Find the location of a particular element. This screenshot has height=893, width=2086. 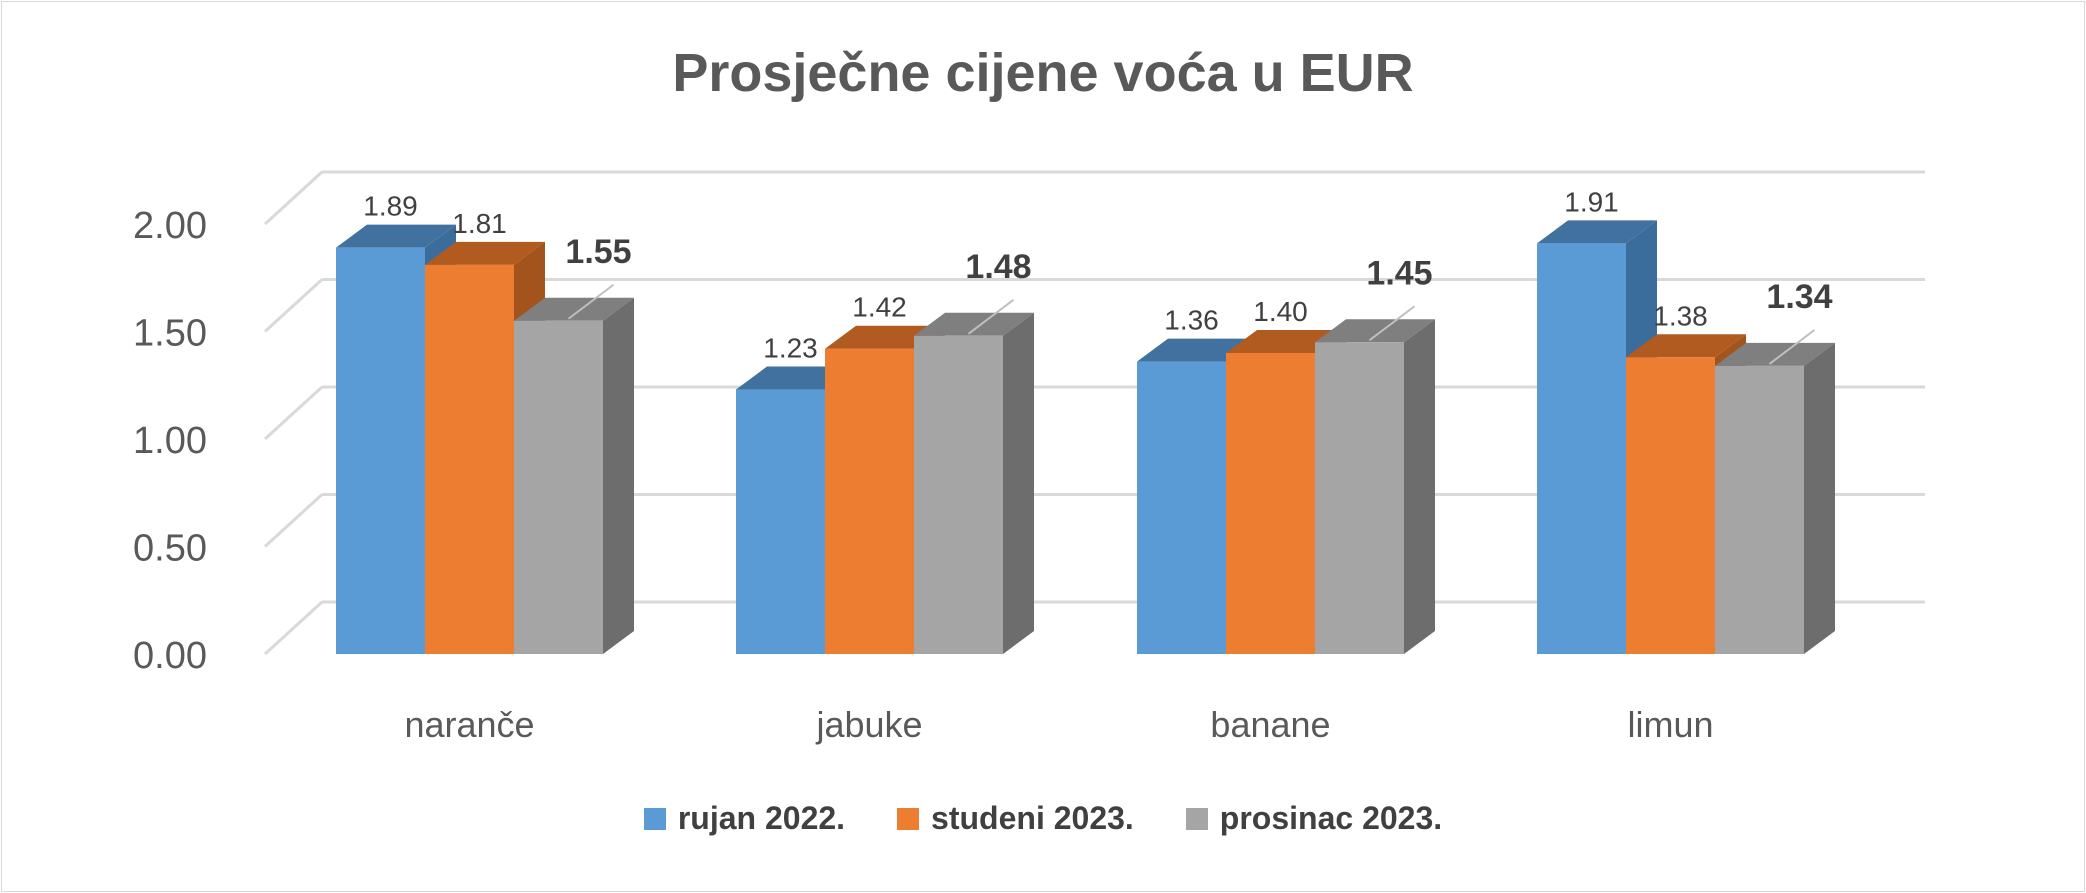

data-label: 1.45 is located at coordinates (1399, 273).